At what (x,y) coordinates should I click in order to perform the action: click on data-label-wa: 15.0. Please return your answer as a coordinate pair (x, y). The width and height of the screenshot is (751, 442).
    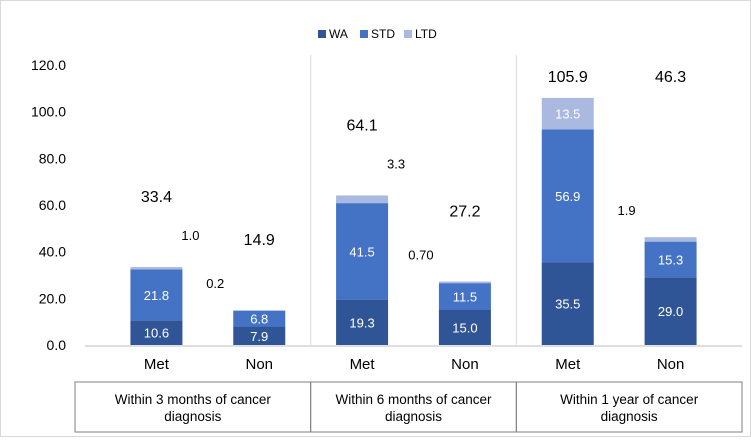
    Looking at the image, I should click on (464, 328).